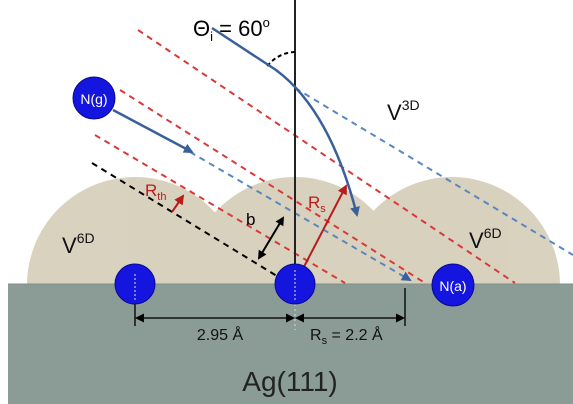 This screenshot has height=404, width=573. What do you see at coordinates (78, 244) in the screenshot?
I see `v6d-left-label: V6D` at bounding box center [78, 244].